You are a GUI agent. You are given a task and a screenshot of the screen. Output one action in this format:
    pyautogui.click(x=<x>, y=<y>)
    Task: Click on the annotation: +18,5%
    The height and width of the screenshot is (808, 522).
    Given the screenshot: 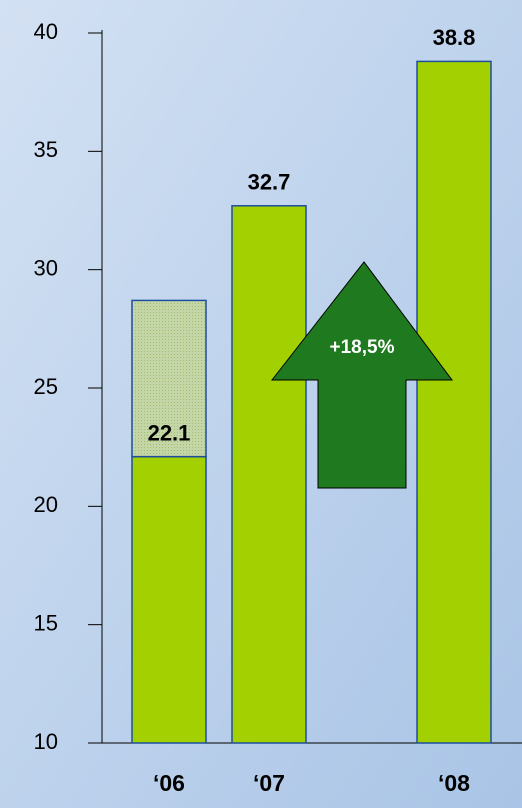 What is the action you would take?
    pyautogui.click(x=362, y=347)
    